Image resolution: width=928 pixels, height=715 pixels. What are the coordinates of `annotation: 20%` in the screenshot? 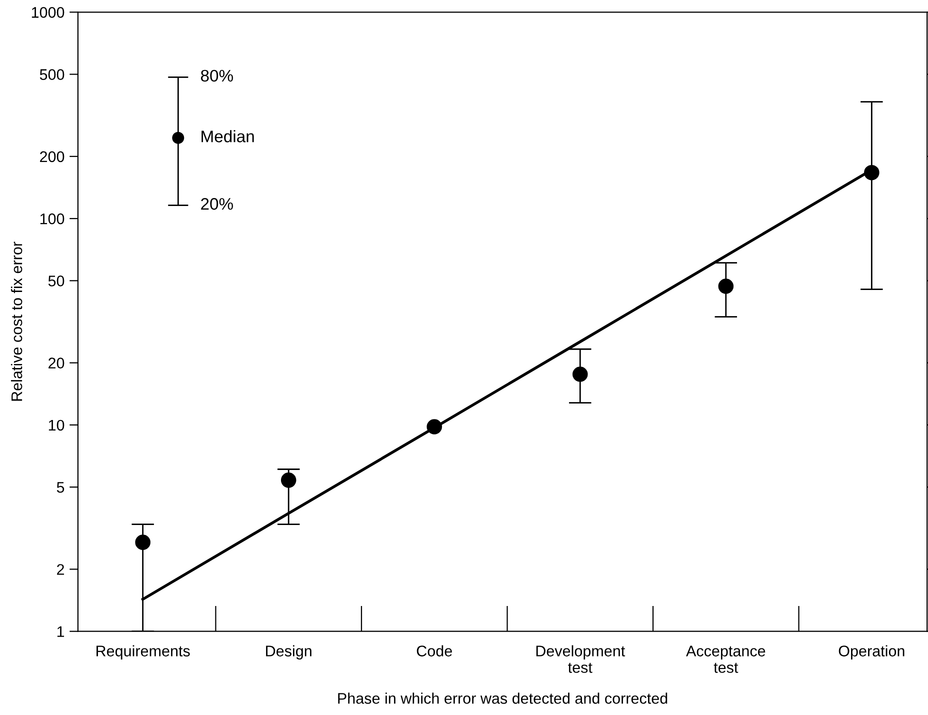 It's located at (217, 204).